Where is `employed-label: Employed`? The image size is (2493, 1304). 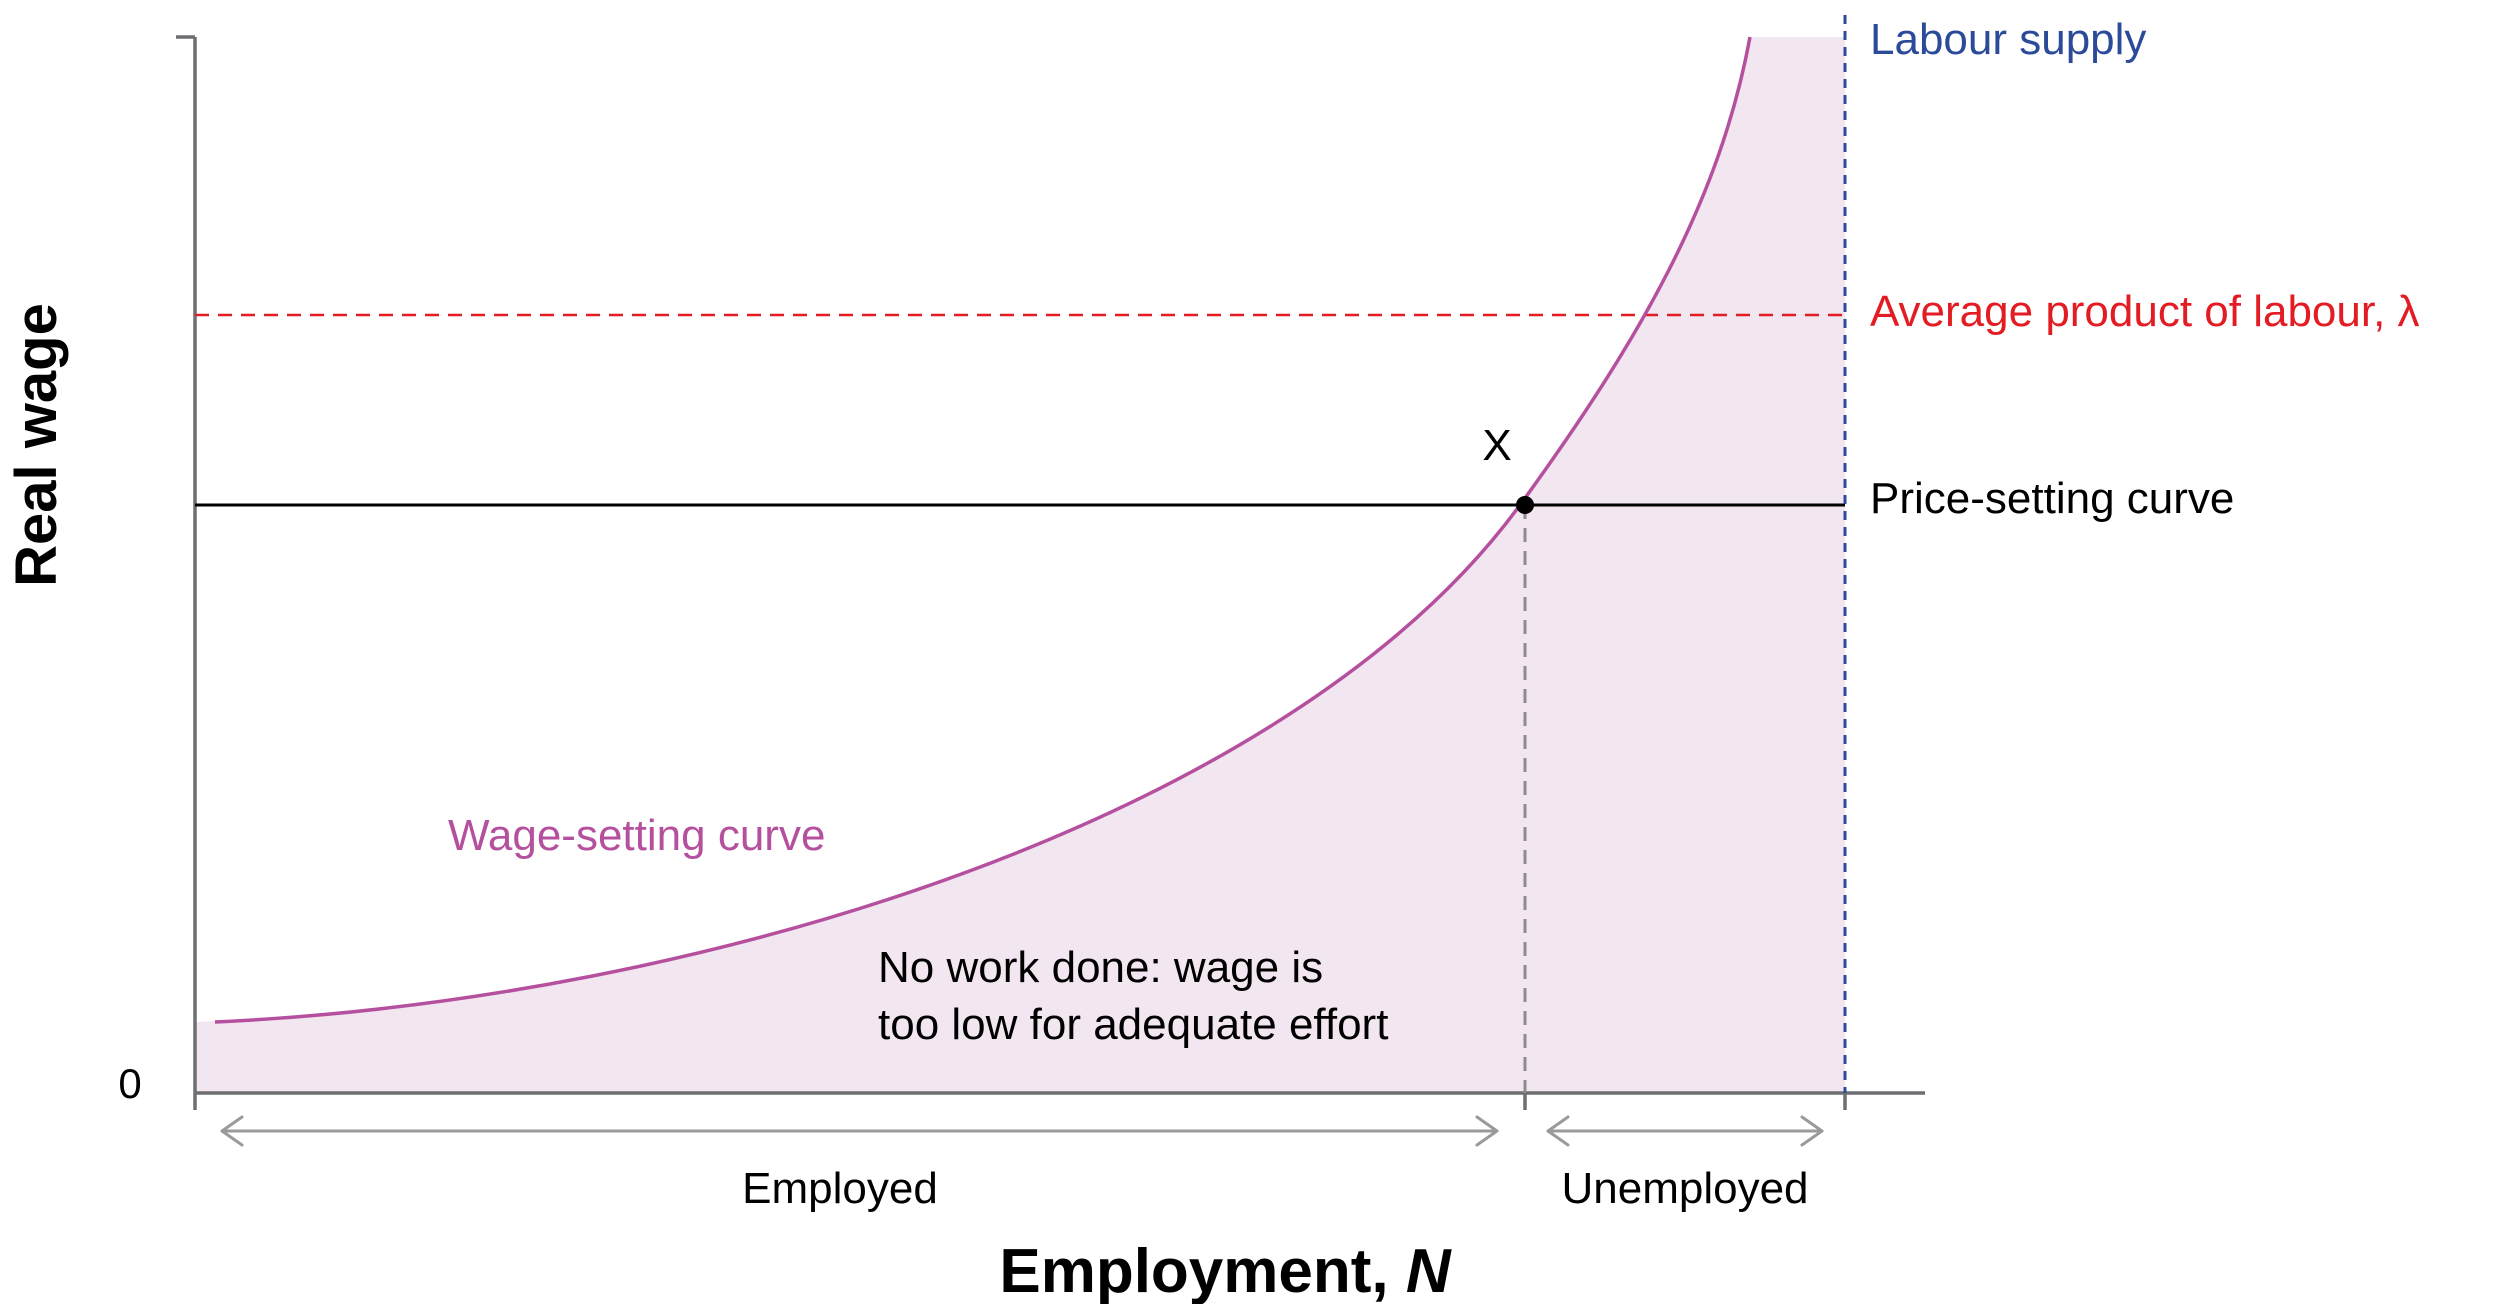
employed-label: Employed is located at coordinates (840, 1188).